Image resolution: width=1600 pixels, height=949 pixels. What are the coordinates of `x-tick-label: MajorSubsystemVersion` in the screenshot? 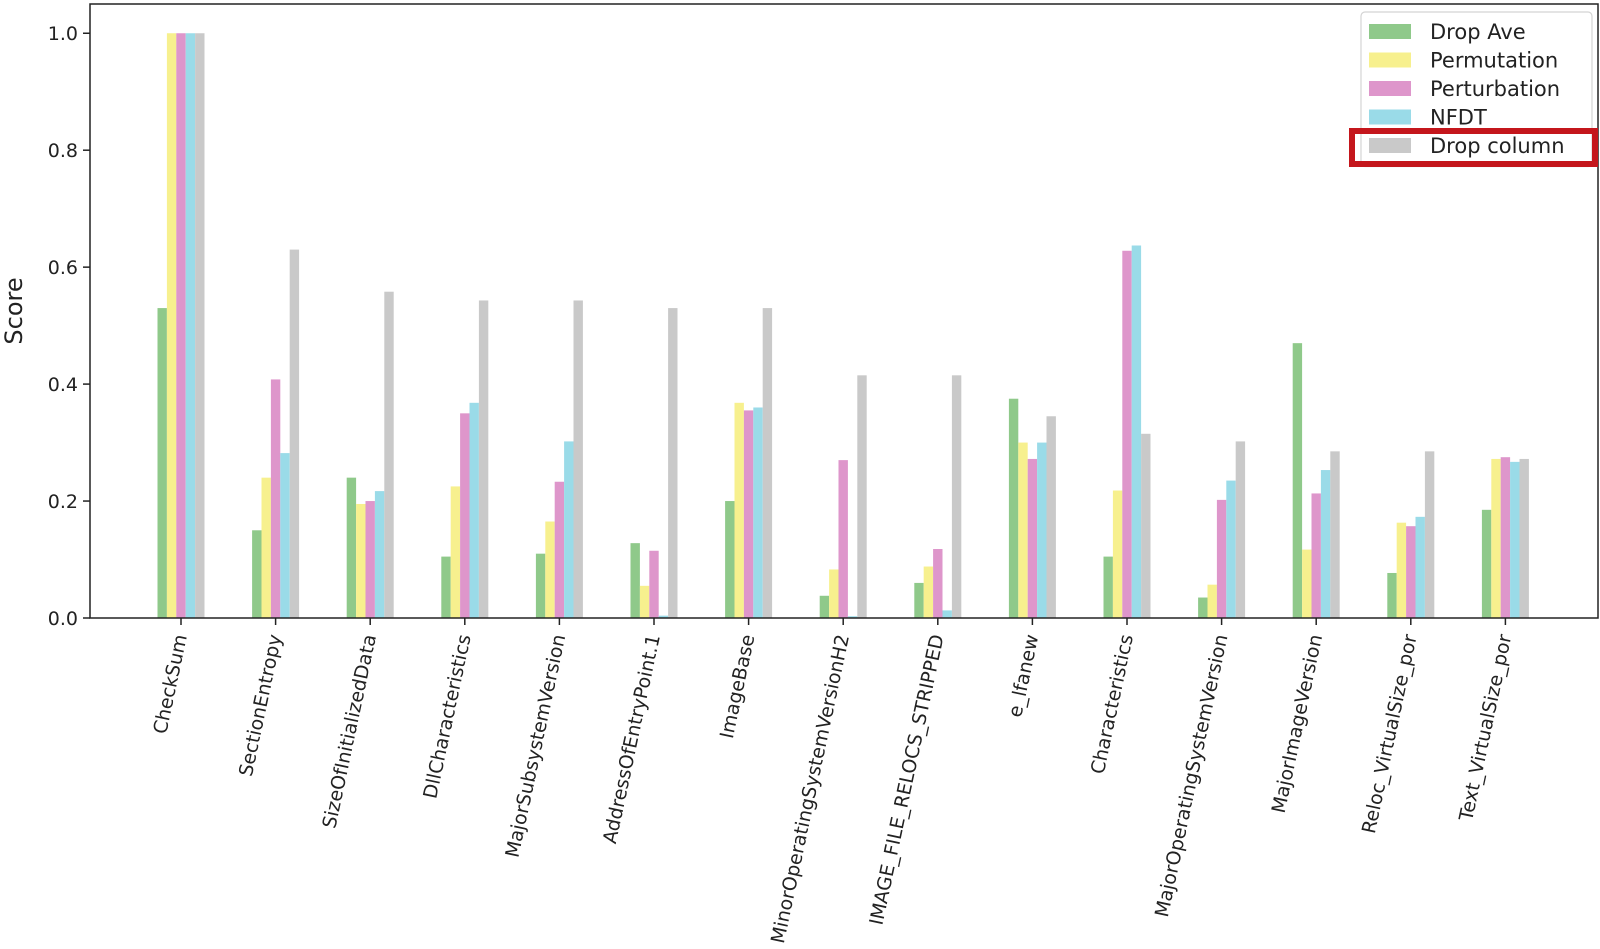 It's located at (535, 745).